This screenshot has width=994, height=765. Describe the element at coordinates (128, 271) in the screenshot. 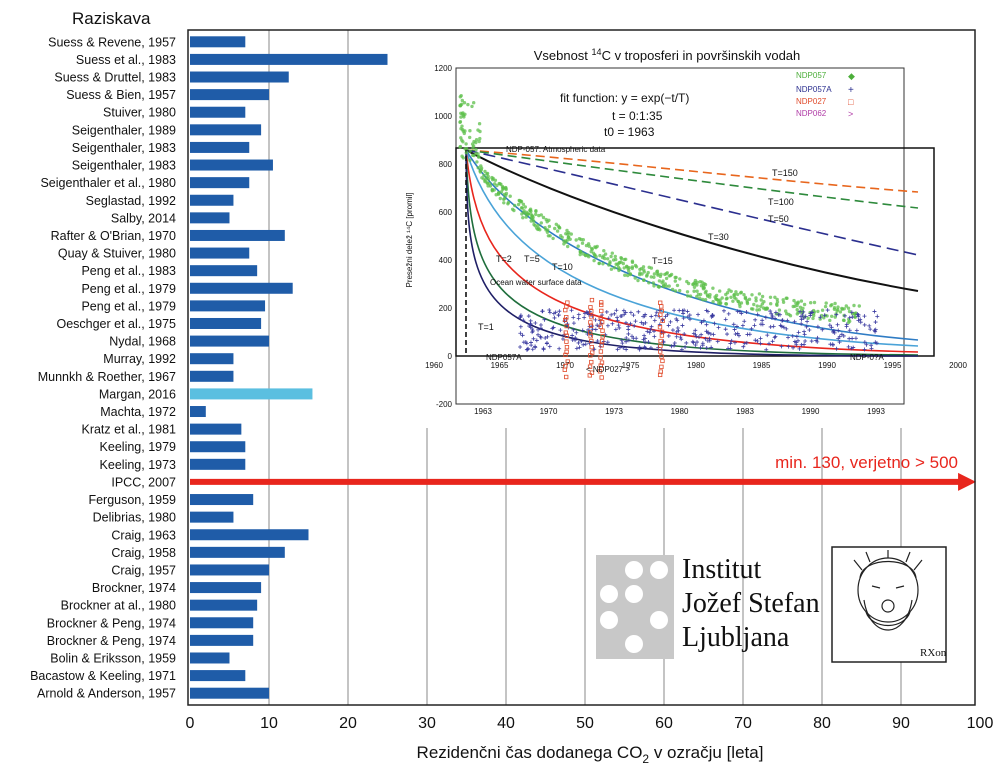

I see `category-label: Peng et al., 1983` at that location.